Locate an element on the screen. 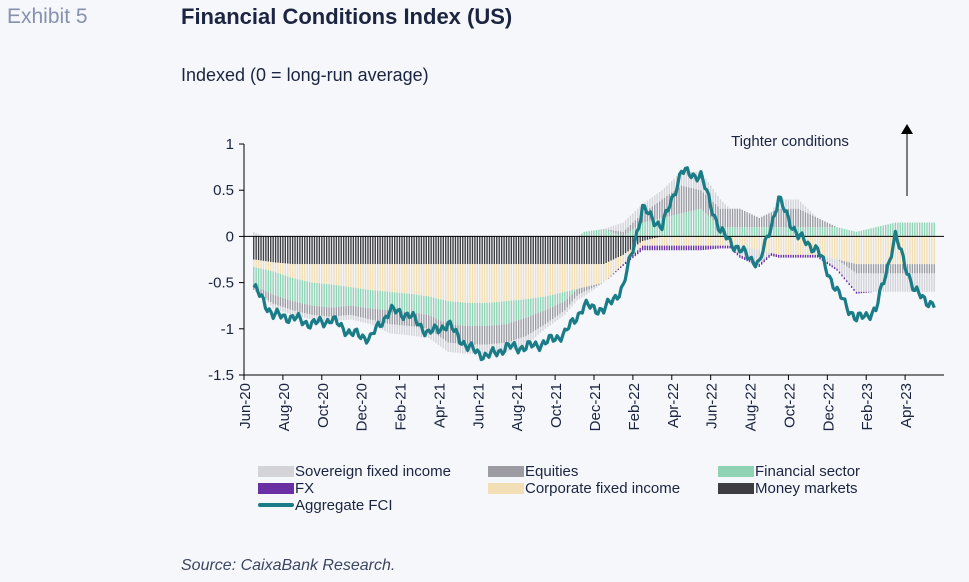 The width and height of the screenshot is (969, 582). x-tick-label: Oct-22 is located at coordinates (789, 405).